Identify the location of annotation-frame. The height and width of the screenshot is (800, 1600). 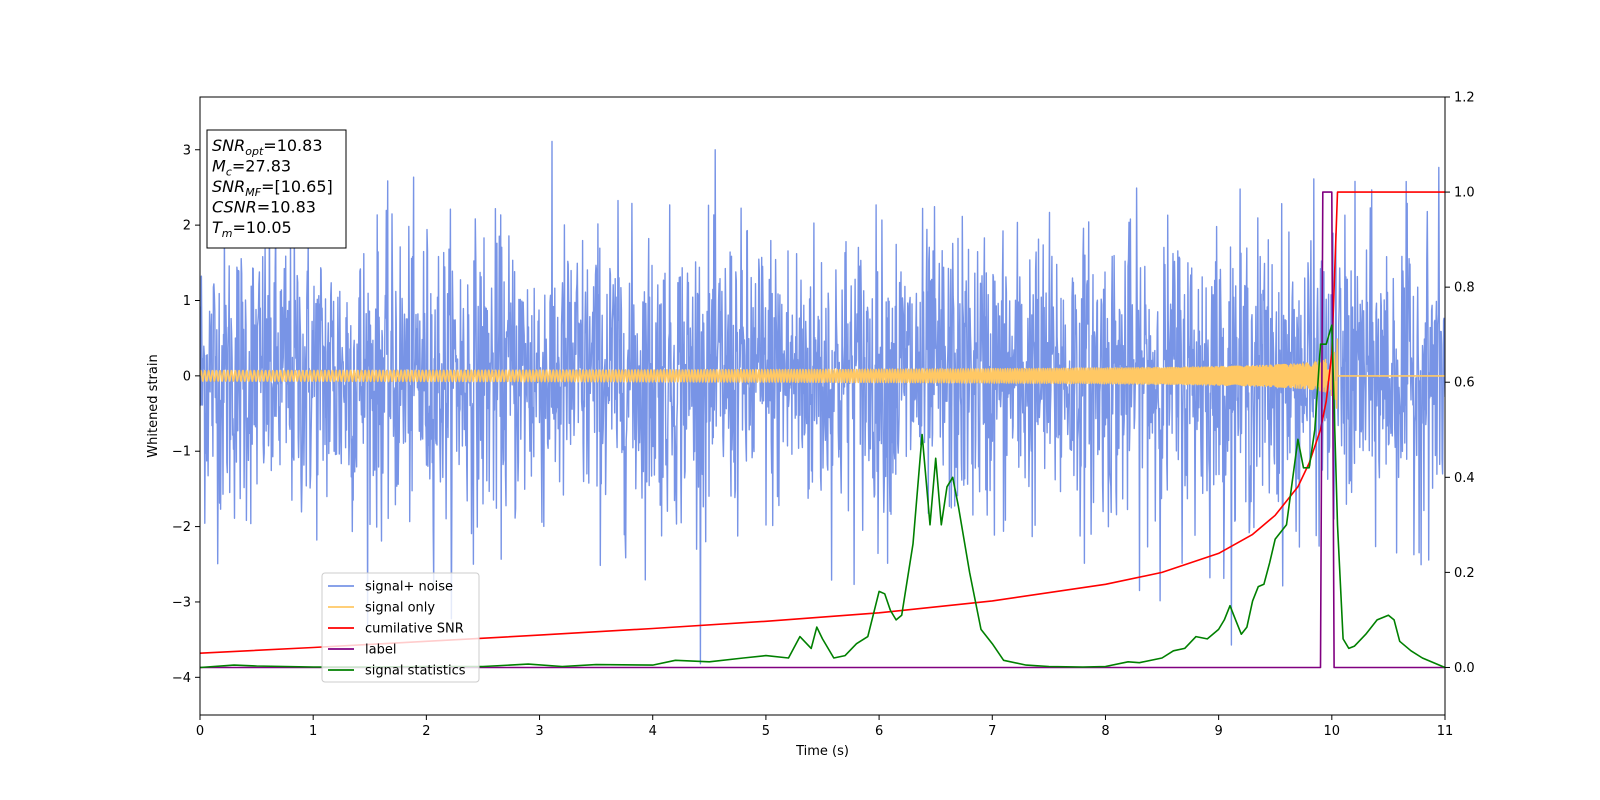
(276, 189).